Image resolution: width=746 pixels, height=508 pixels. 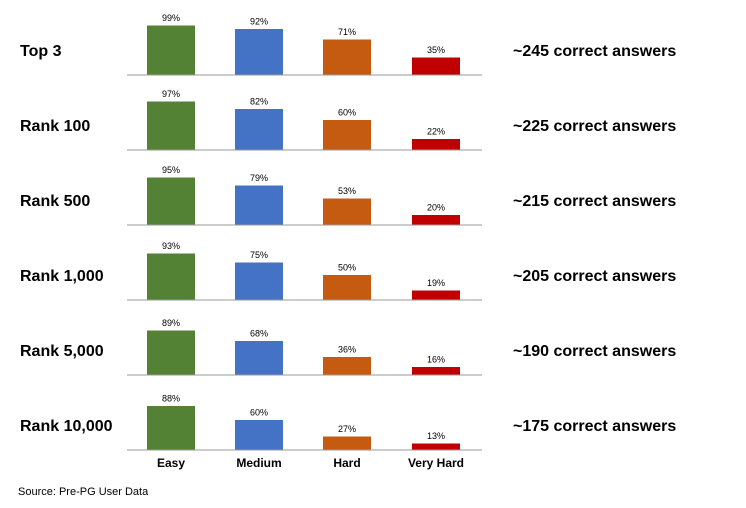 What do you see at coordinates (346, 463) in the screenshot?
I see `x-tick-label: Hard` at bounding box center [346, 463].